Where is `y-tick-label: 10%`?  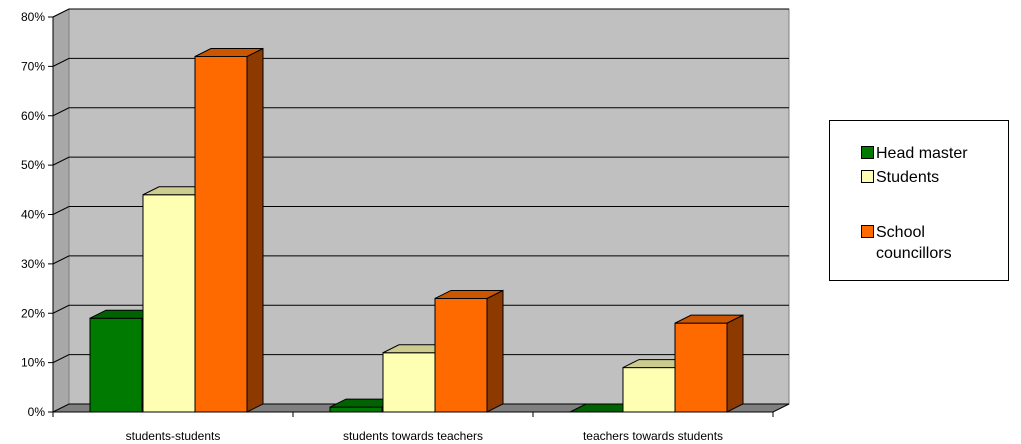 y-tick-label: 10% is located at coordinates (33, 363).